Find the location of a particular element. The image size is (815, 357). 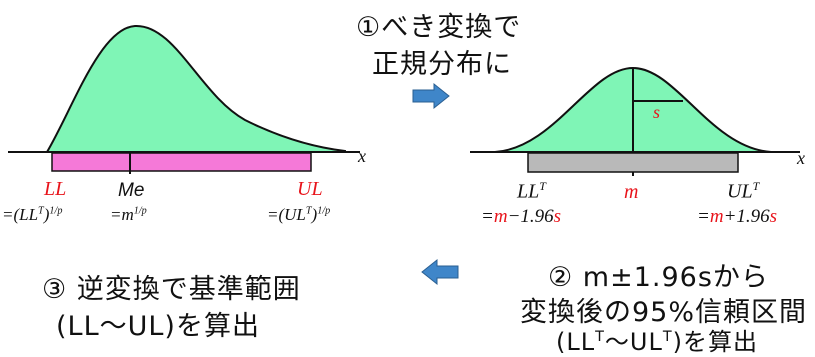

left-reference-range-bar is located at coordinates (181, 162).